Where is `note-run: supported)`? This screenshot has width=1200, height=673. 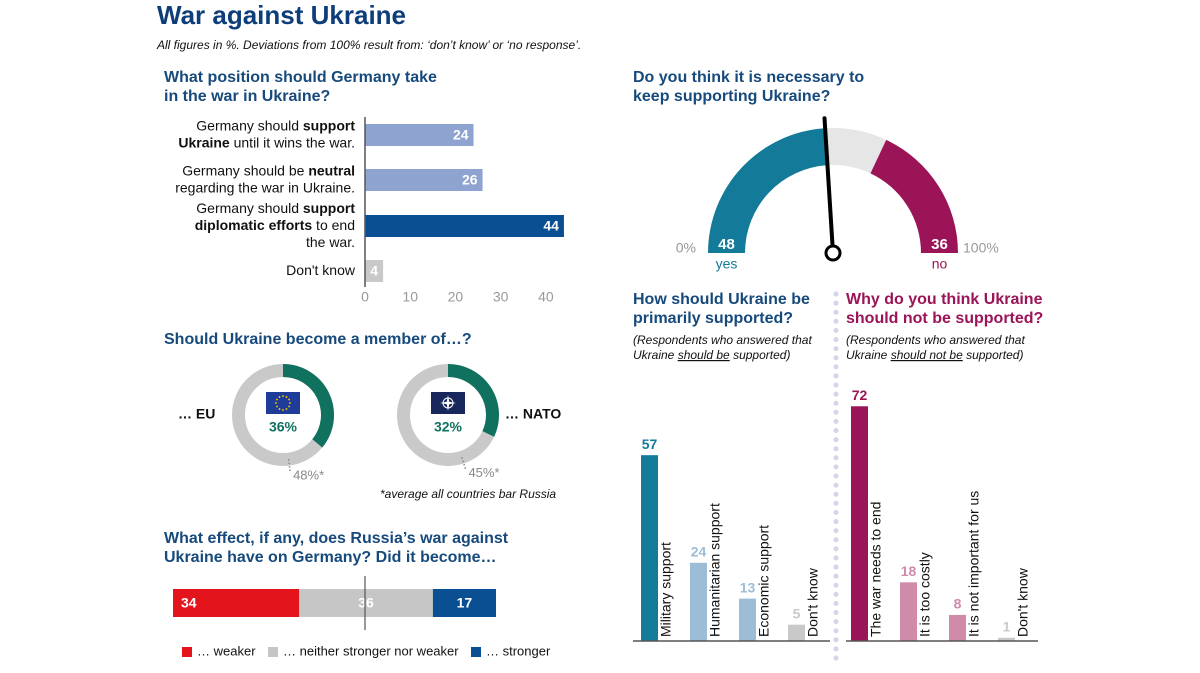 note-run: supported) is located at coordinates (760, 355).